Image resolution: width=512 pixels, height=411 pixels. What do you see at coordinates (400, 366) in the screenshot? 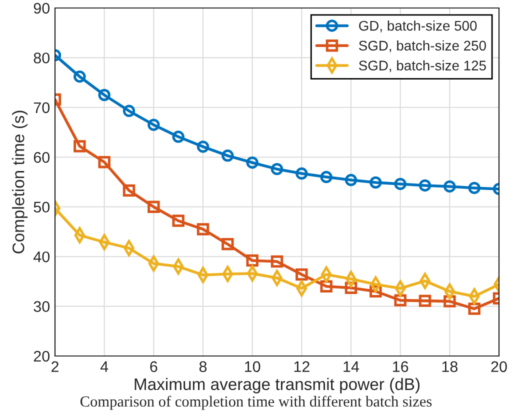
I see `x-tick-label: 16` at bounding box center [400, 366].